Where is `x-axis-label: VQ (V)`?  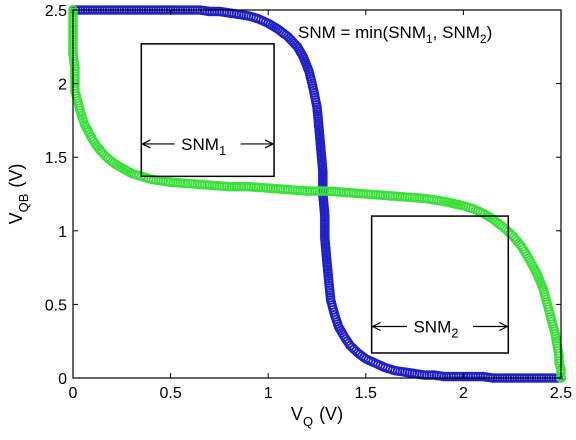 x-axis-label: VQ (V) is located at coordinates (317, 416).